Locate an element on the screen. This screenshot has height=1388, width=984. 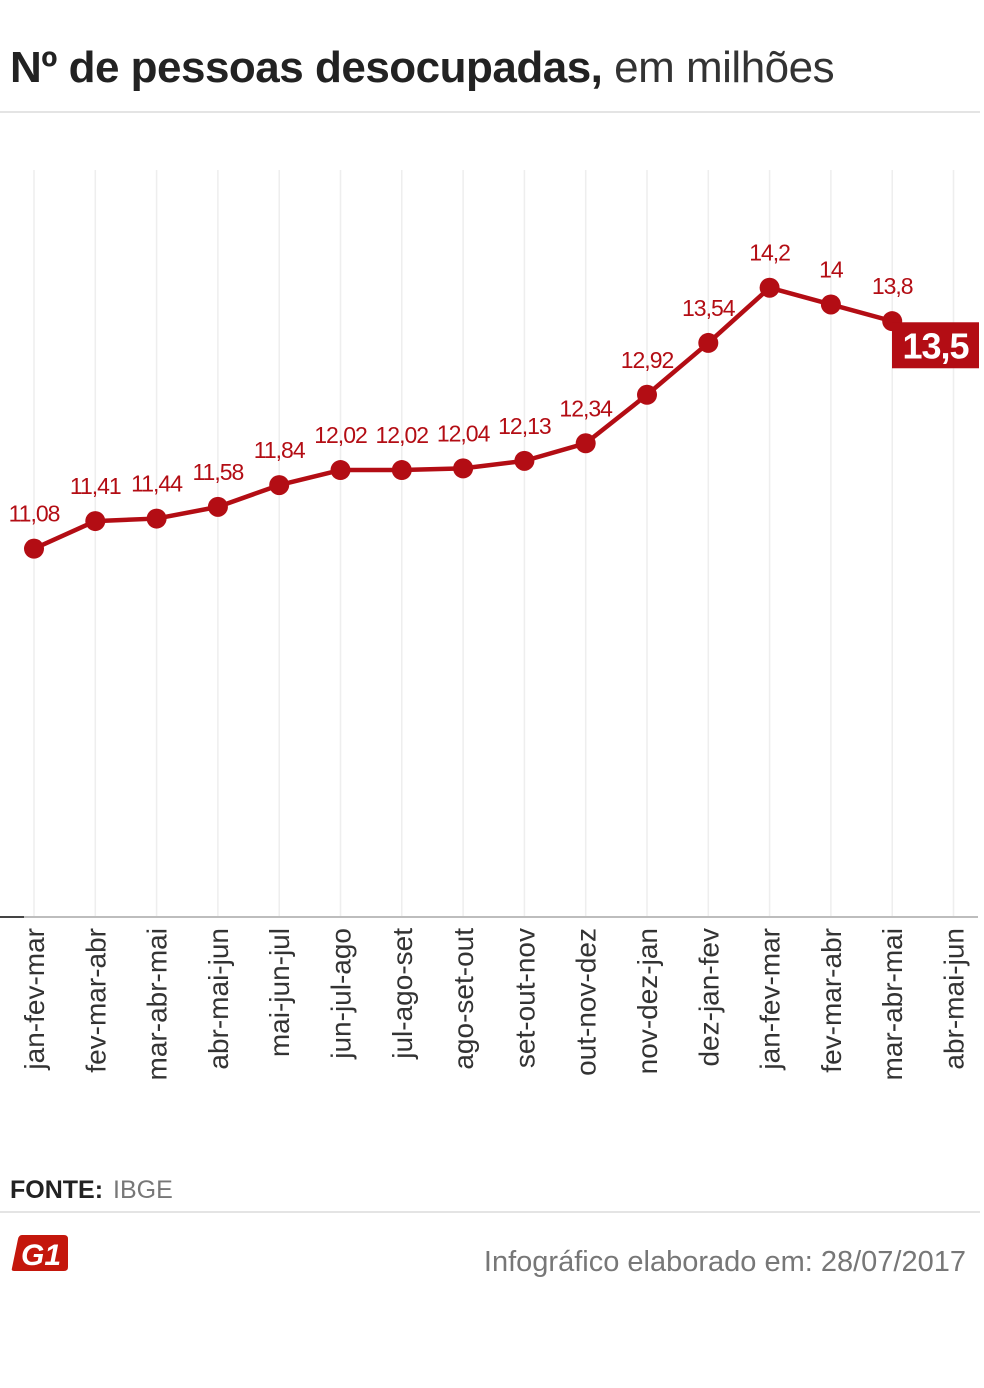
data-label: 12,04 is located at coordinates (464, 433).